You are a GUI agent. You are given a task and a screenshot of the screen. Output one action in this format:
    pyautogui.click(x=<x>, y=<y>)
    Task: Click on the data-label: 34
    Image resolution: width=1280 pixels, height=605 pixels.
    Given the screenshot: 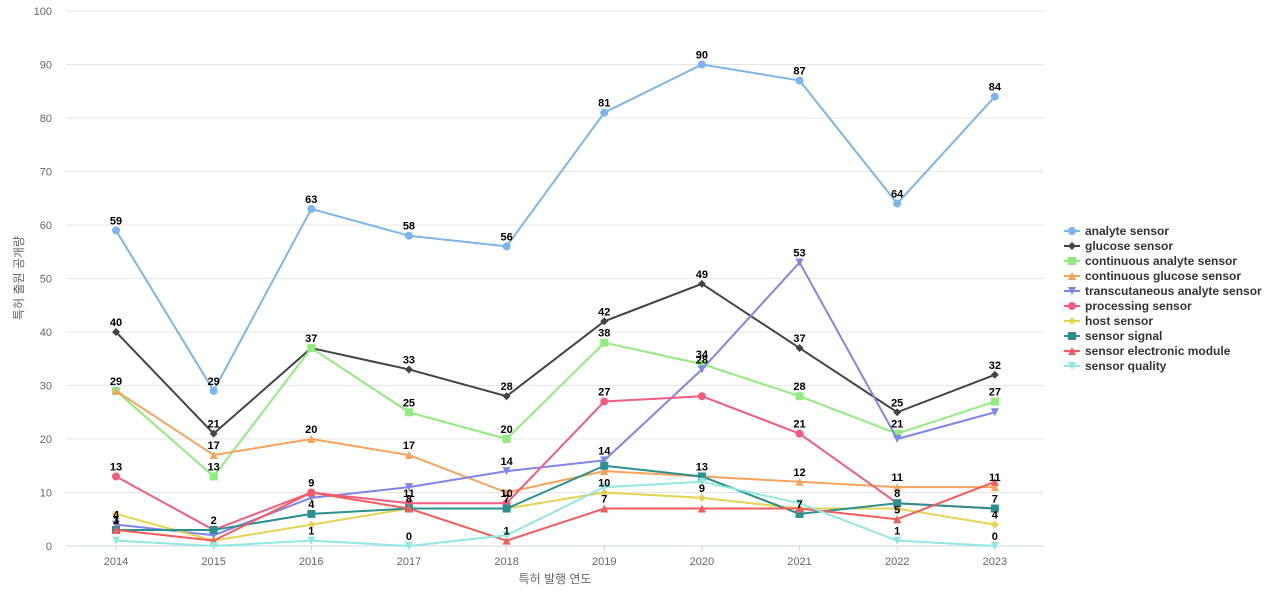 What is the action you would take?
    pyautogui.click(x=702, y=355)
    